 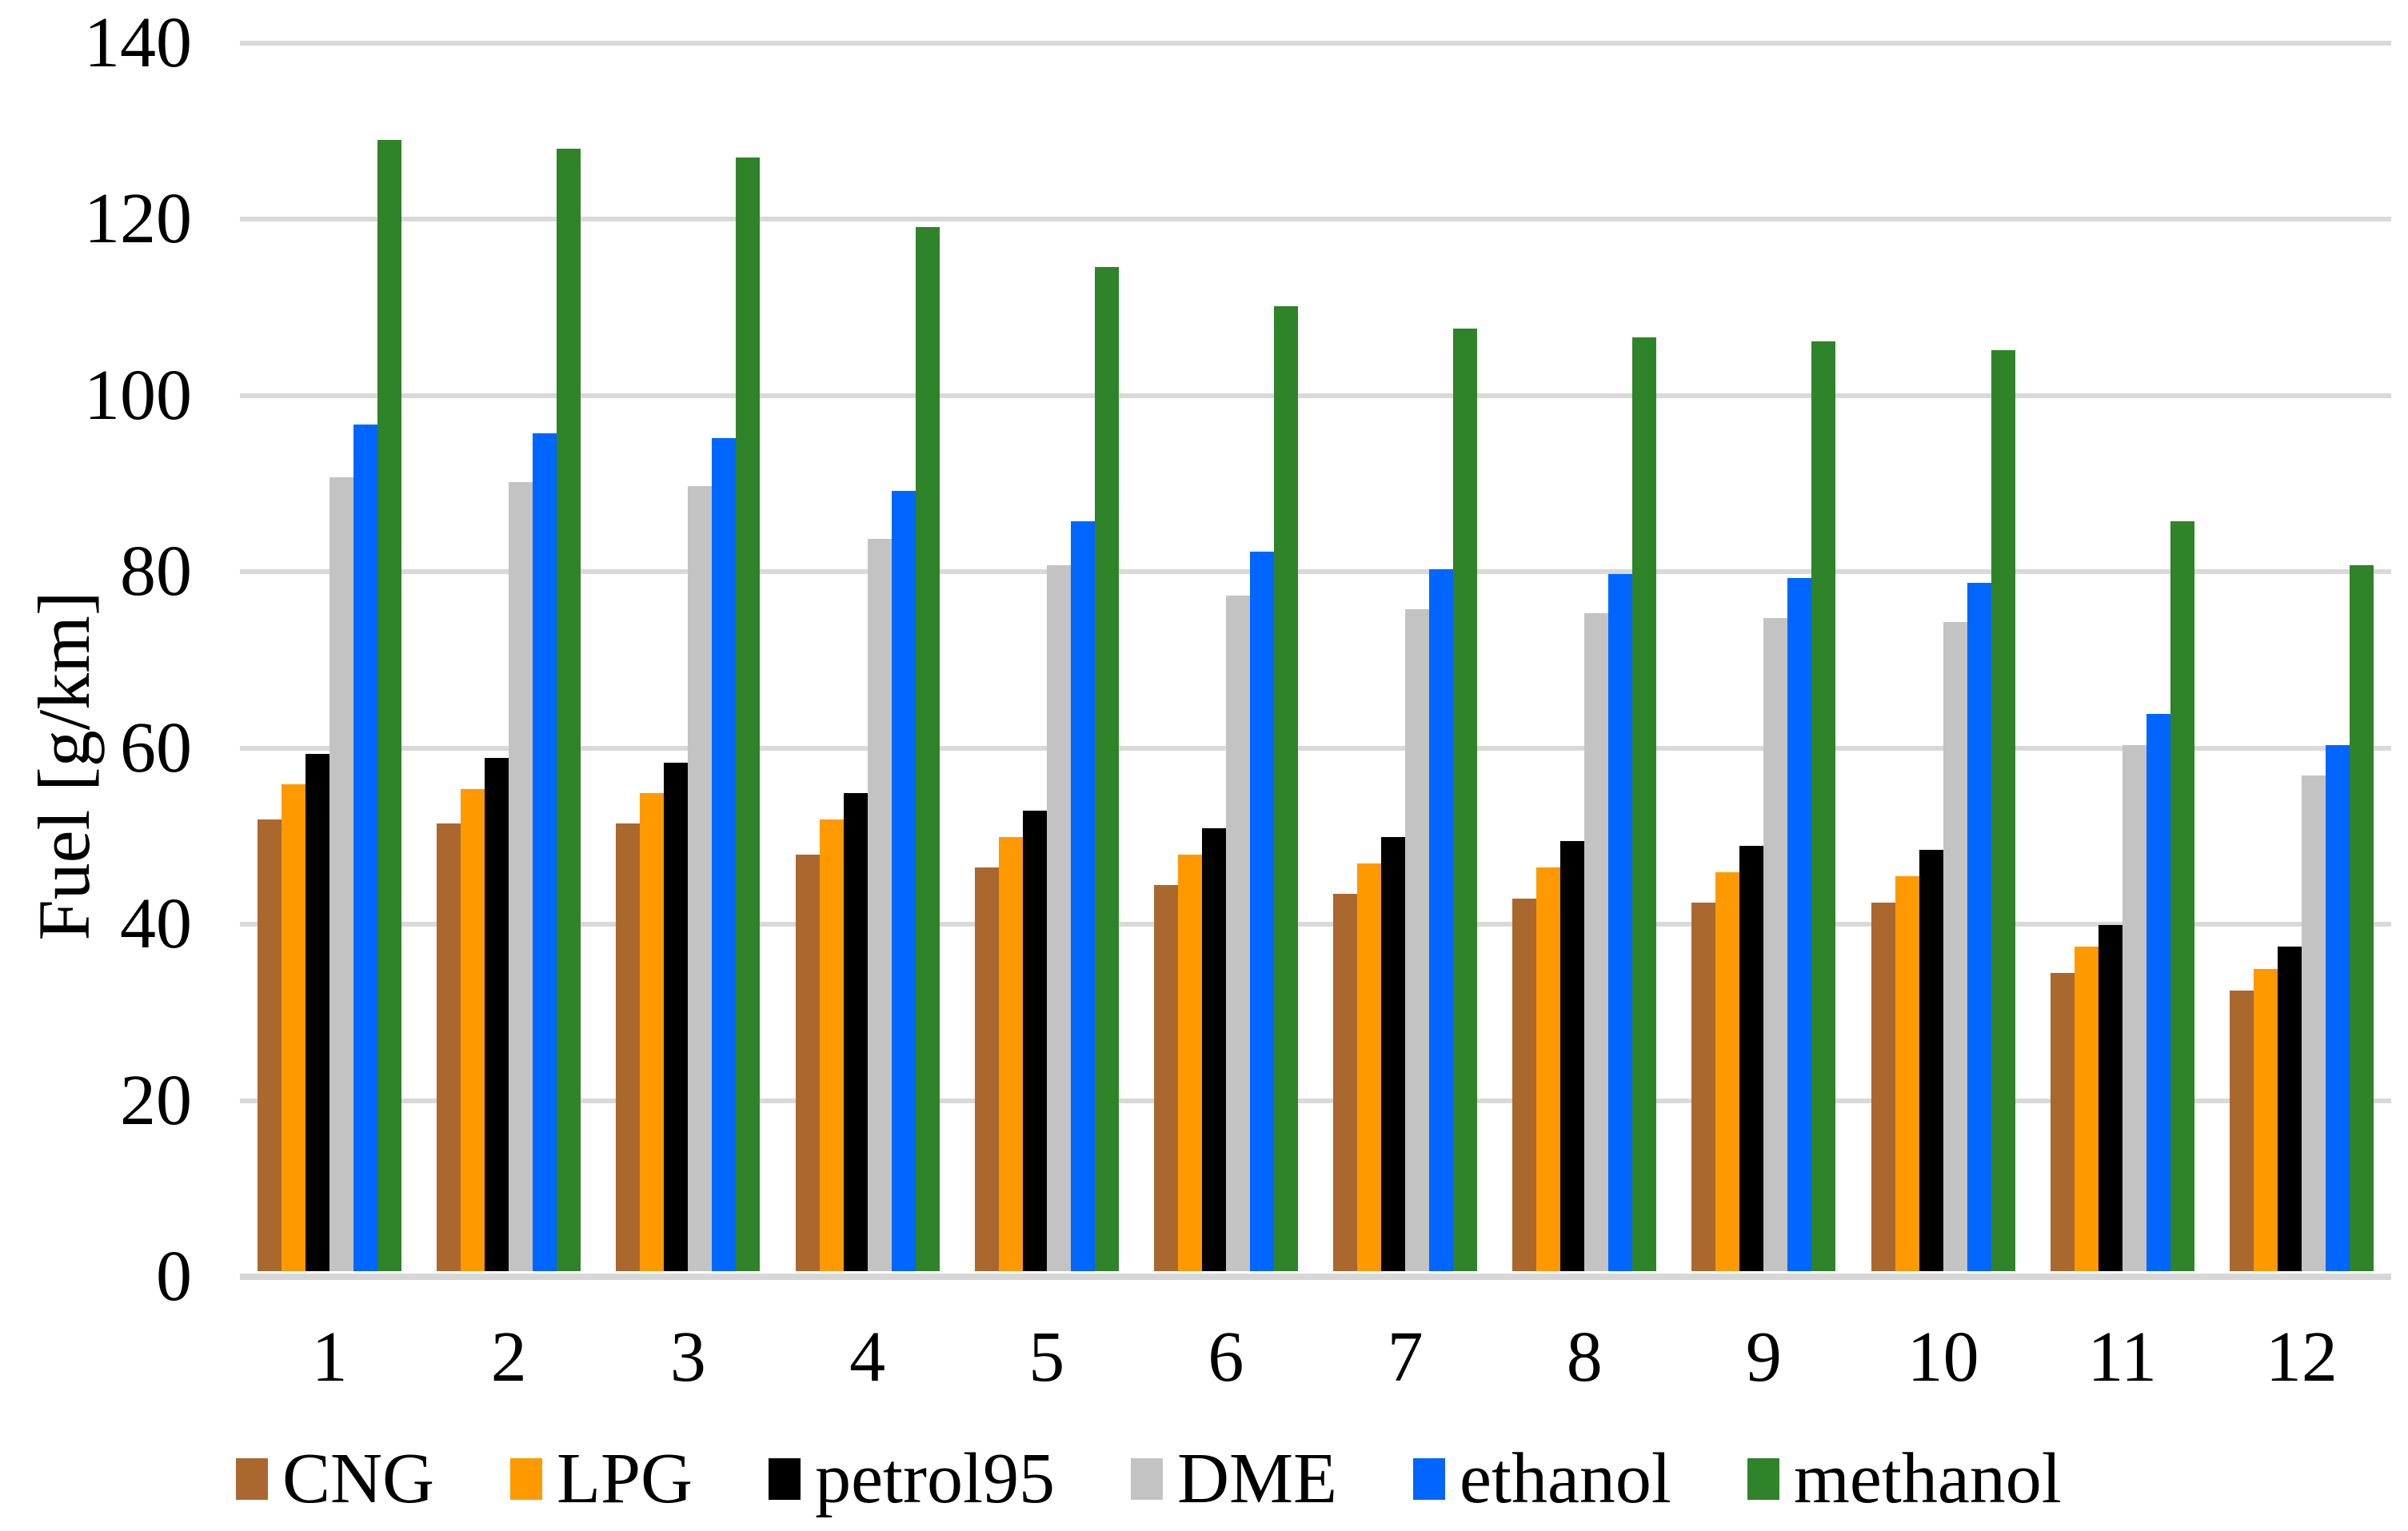 What do you see at coordinates (1943, 1357) in the screenshot?
I see `x-tick-label: 10` at bounding box center [1943, 1357].